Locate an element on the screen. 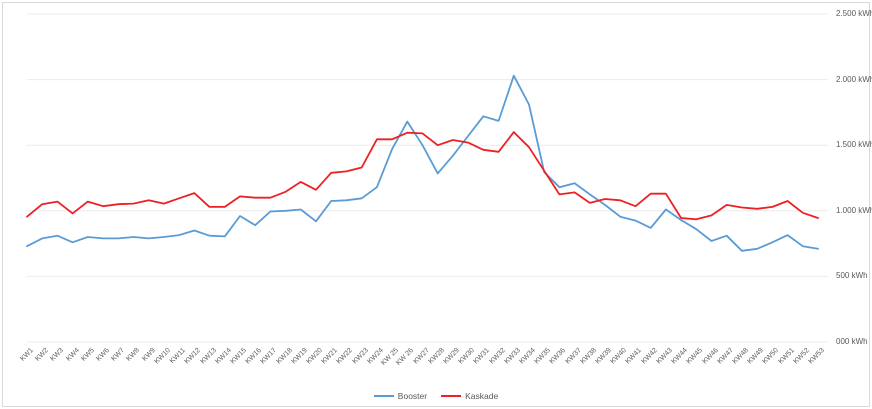 This screenshot has width=872, height=409. y-tick-label: 2.000 kWh is located at coordinates (854, 79).